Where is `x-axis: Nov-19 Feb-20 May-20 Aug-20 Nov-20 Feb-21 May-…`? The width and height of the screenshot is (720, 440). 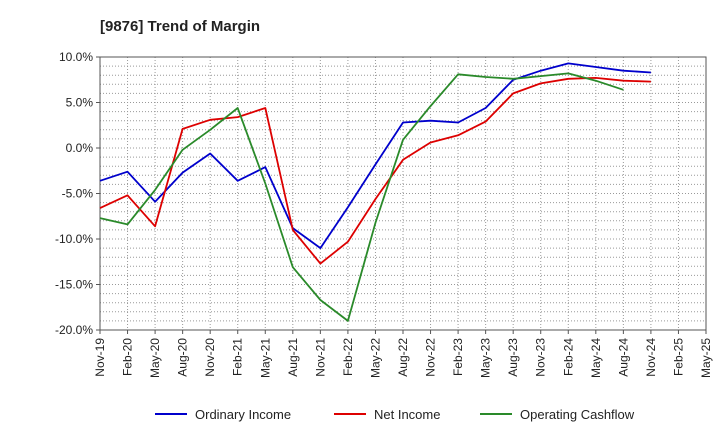
x-axis: Nov-19 Feb-20 May-20 Aug-20 Nov-20 Feb-21 May-… is located at coordinates (403, 354).